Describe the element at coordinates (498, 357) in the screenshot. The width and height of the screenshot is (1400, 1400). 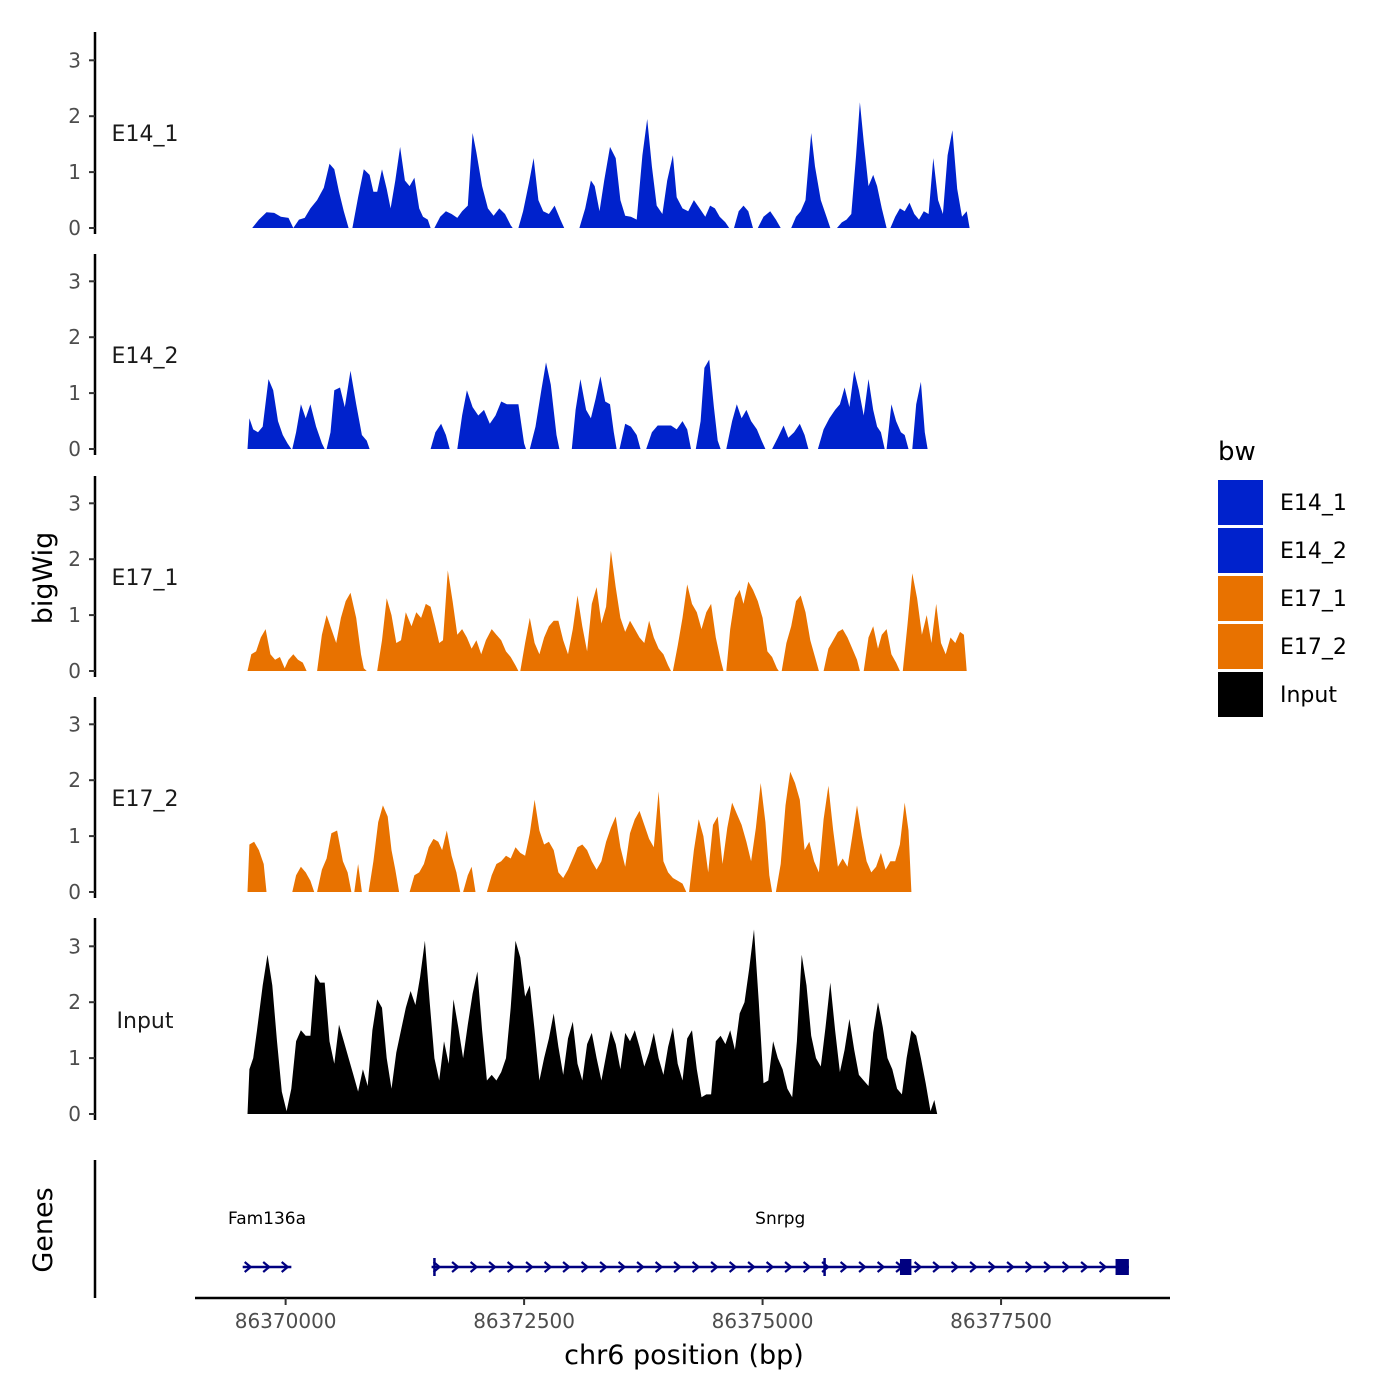
I see `track-e14-2: 0 1 2 3 E14_2` at that location.